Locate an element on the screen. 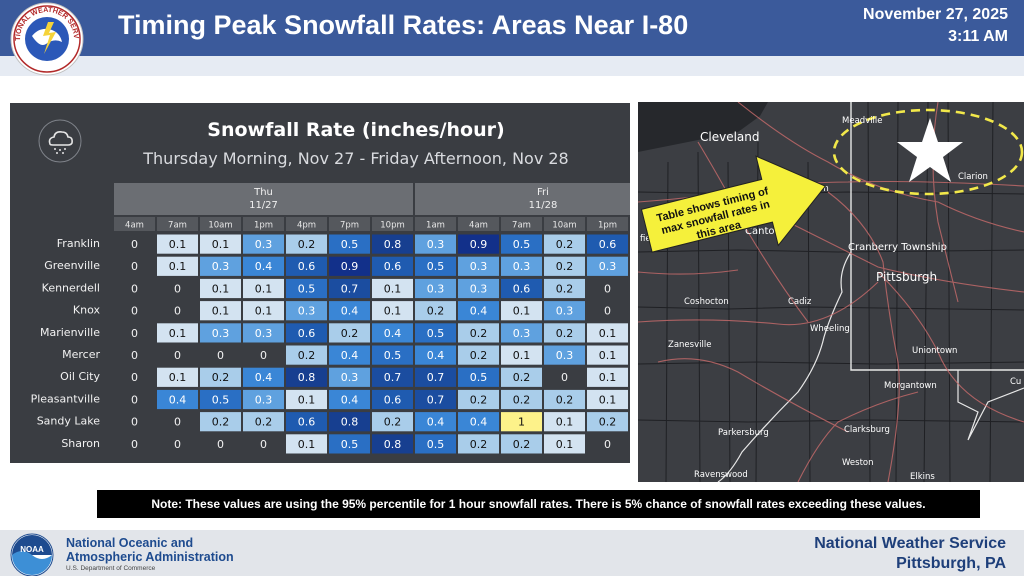  map-city-label: Uniontown is located at coordinates (935, 351).